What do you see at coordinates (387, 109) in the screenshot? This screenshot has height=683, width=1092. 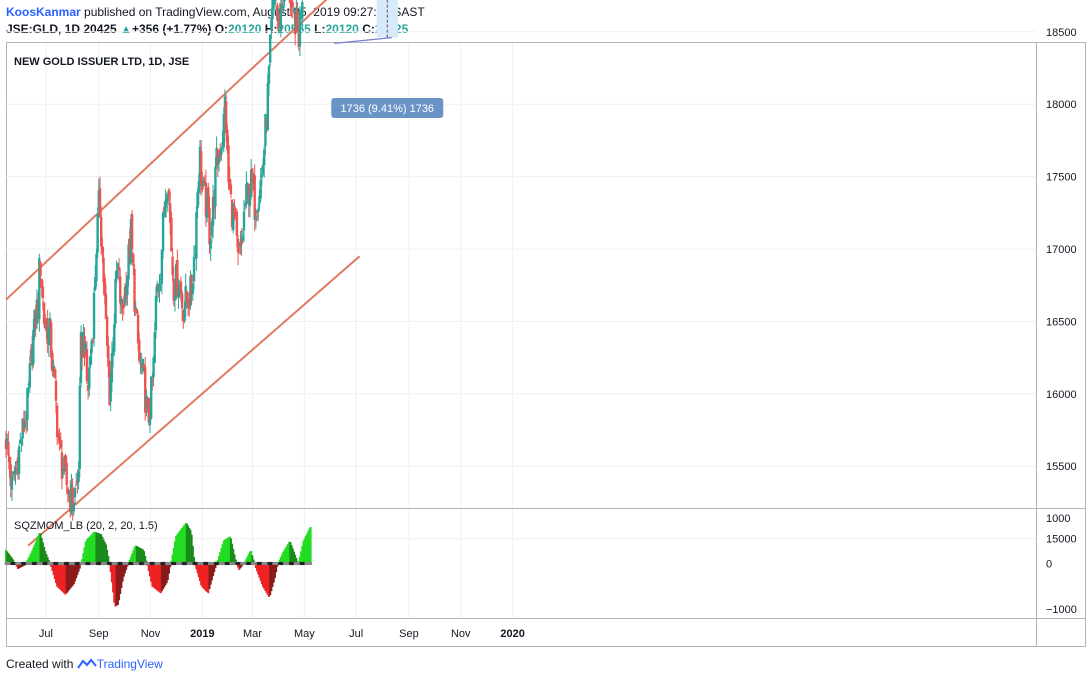 I see `measure-label: 1736 (9.41%) 1736` at bounding box center [387, 109].